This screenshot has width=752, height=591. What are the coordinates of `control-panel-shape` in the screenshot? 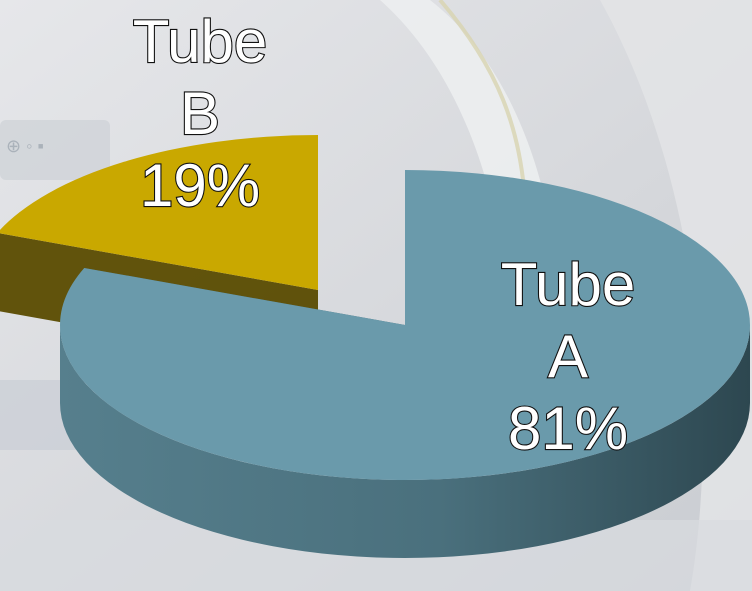 It's located at (55, 150).